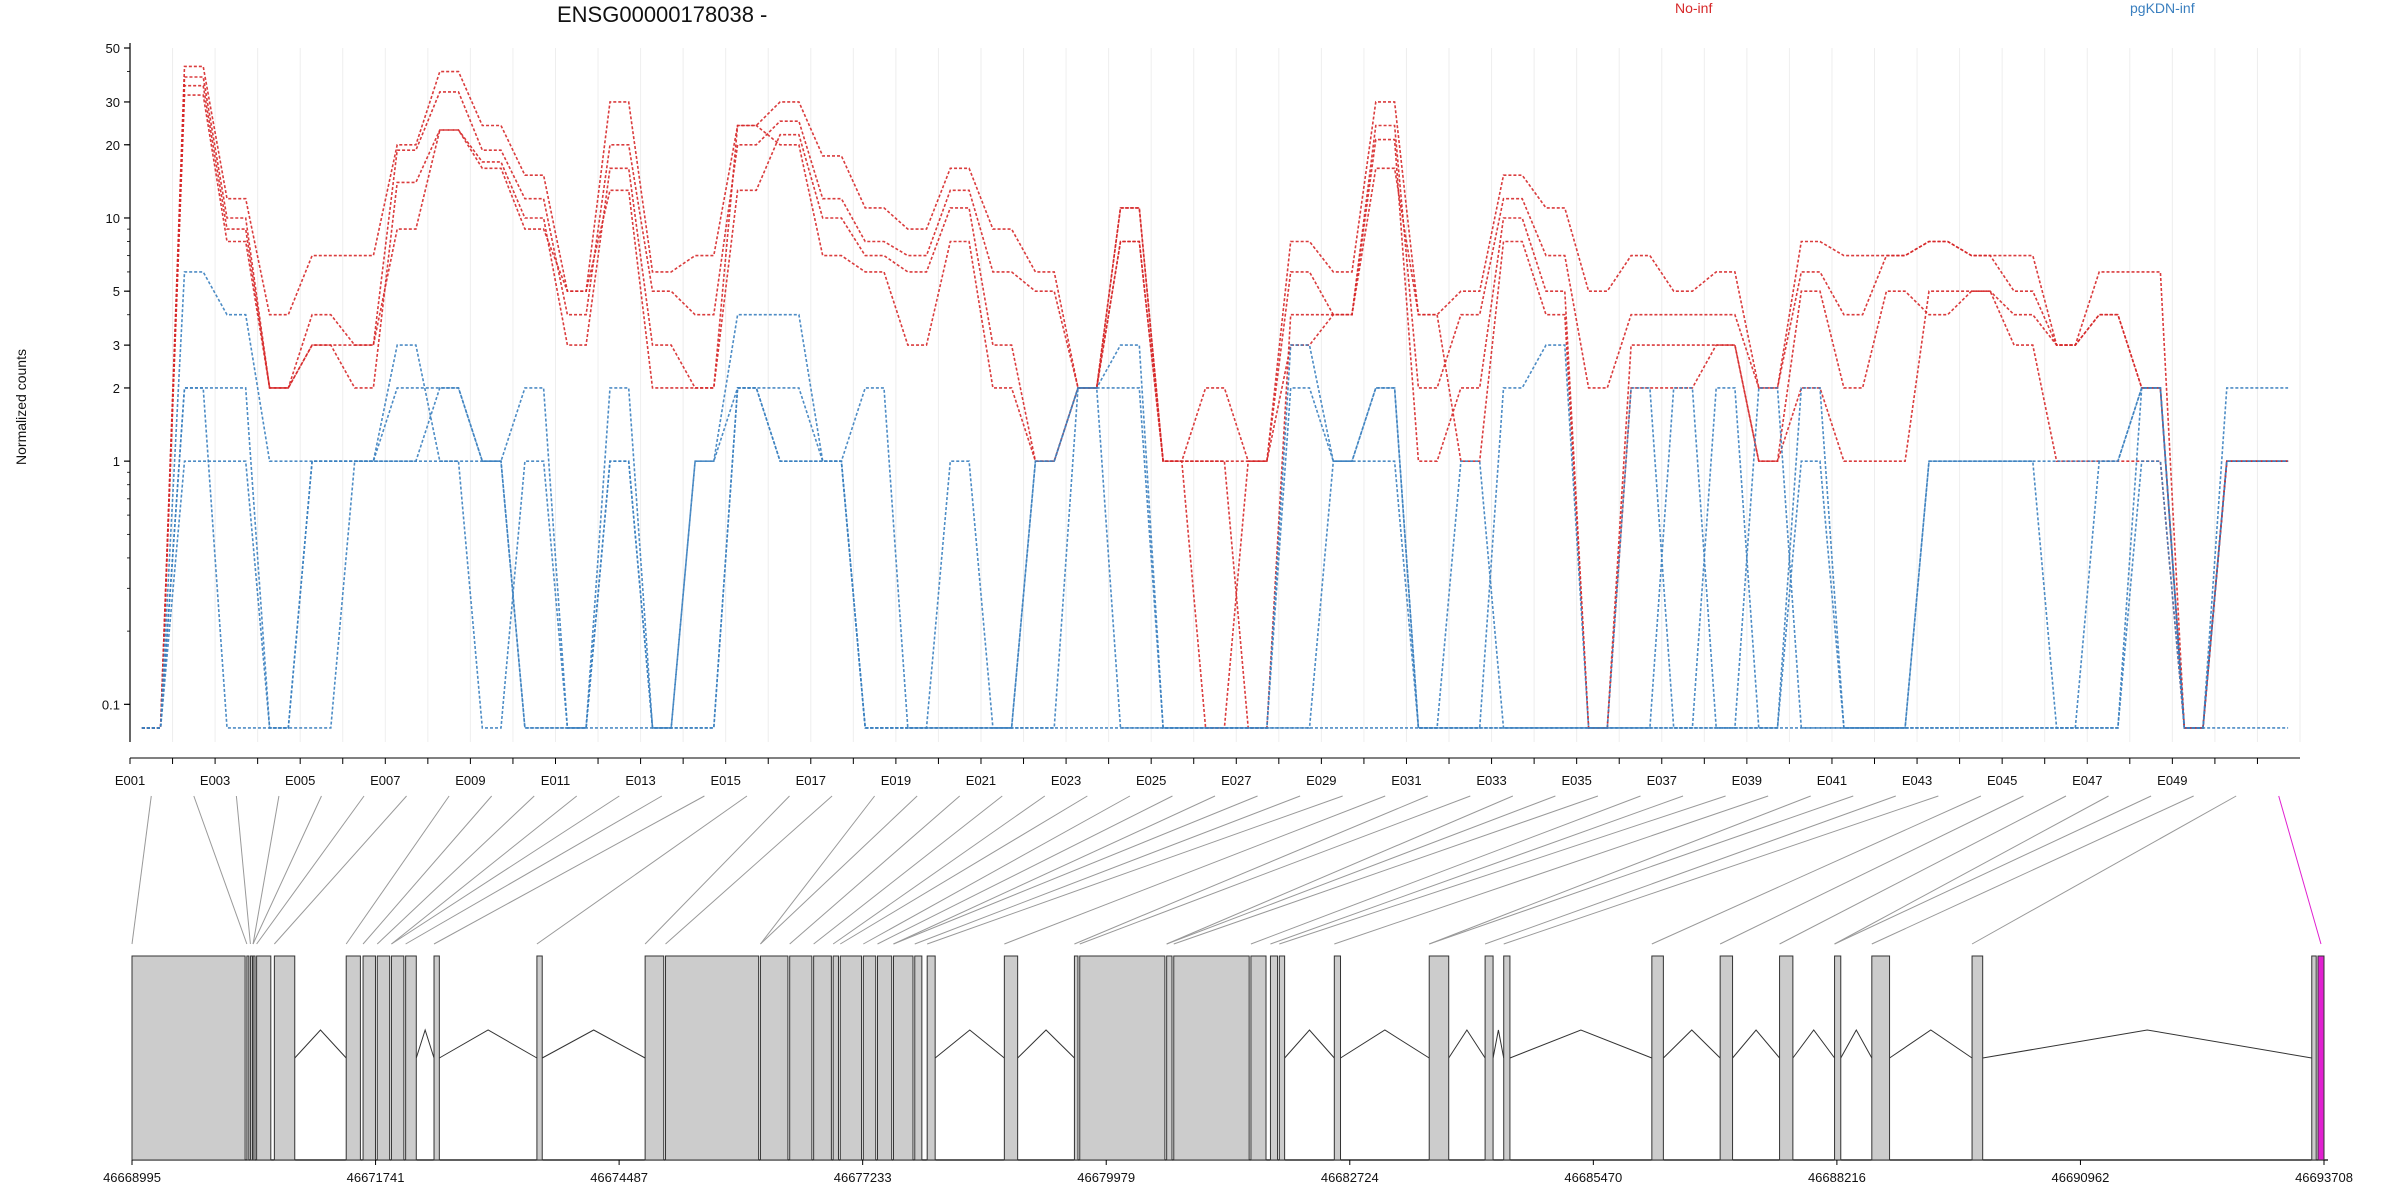  Describe the element at coordinates (1662, 780) in the screenshot. I see `exon-label: E037` at that location.